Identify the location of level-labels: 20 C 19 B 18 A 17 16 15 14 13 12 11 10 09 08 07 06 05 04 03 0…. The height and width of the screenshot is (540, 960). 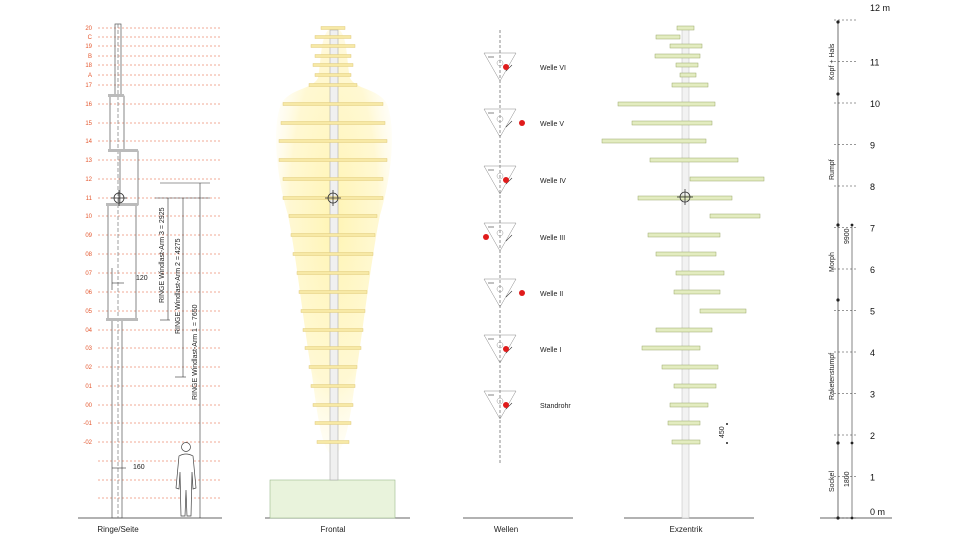
(87, 236).